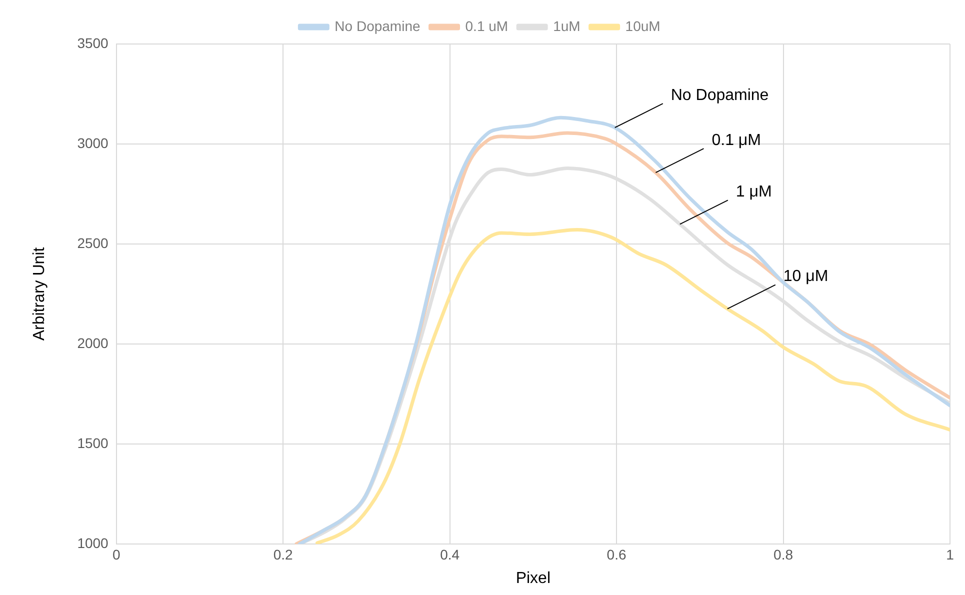  What do you see at coordinates (93, 42) in the screenshot?
I see `y-tick-label: 3500` at bounding box center [93, 42].